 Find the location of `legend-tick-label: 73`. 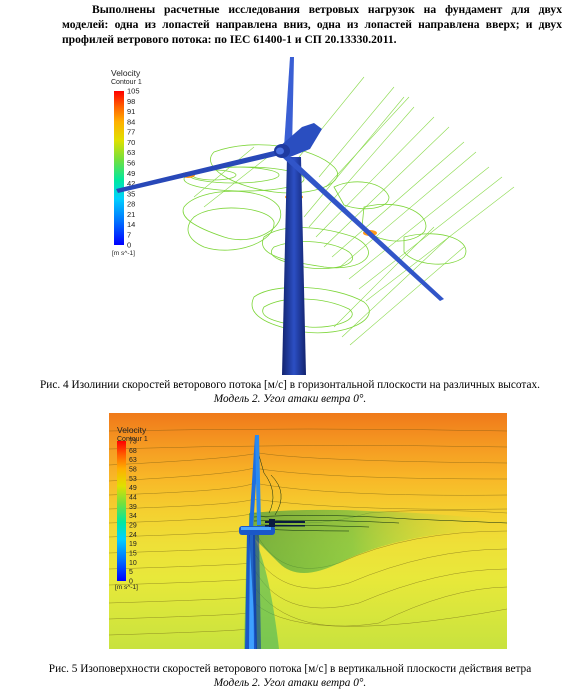

legend-tick-label: 73 is located at coordinates (133, 441).